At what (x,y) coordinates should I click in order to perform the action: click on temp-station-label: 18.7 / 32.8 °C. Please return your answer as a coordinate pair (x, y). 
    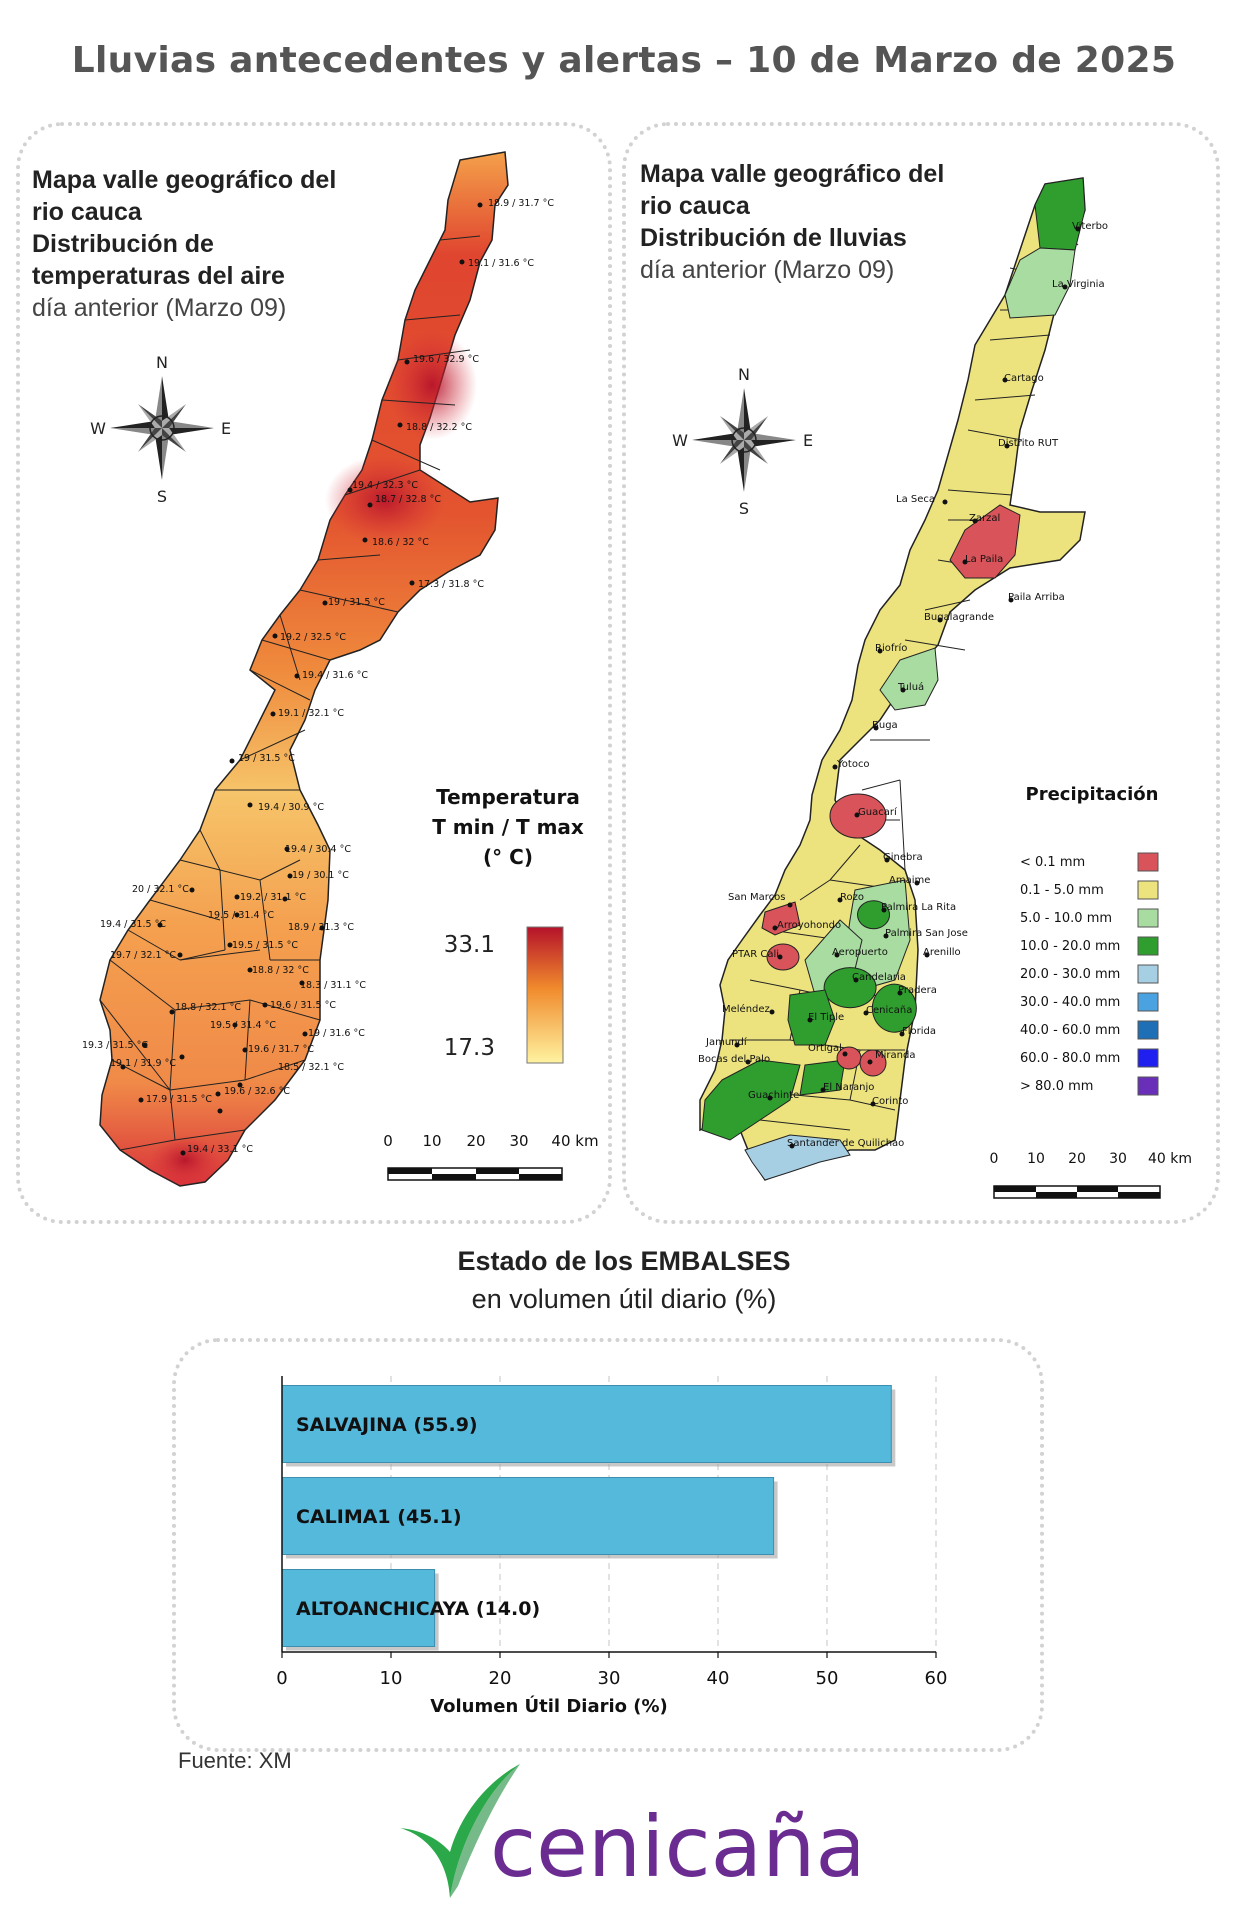
    Looking at the image, I should click on (408, 499).